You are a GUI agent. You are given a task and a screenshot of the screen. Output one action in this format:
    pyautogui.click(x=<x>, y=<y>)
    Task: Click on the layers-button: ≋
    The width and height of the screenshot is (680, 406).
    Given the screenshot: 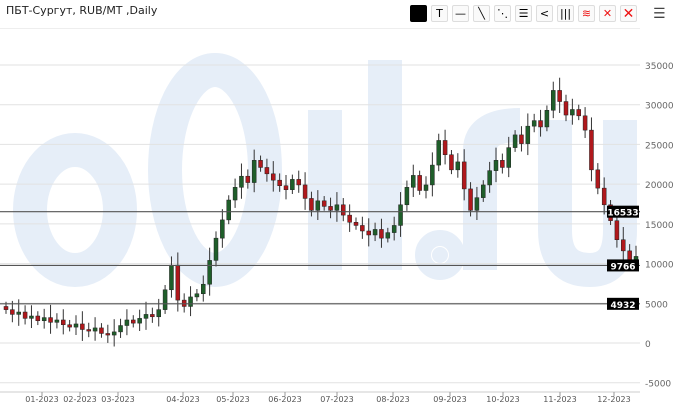 What is the action you would take?
    pyautogui.click(x=586, y=13)
    